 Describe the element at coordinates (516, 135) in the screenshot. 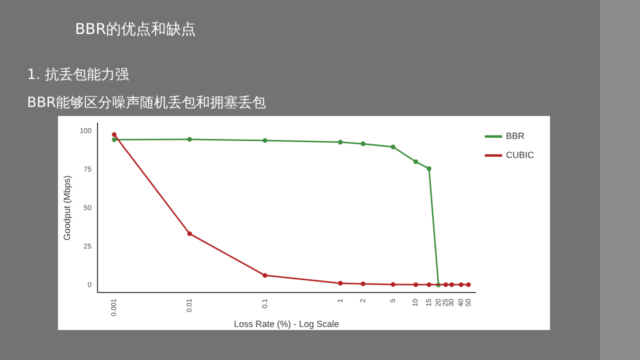

I see `legend-label: BBR` at that location.